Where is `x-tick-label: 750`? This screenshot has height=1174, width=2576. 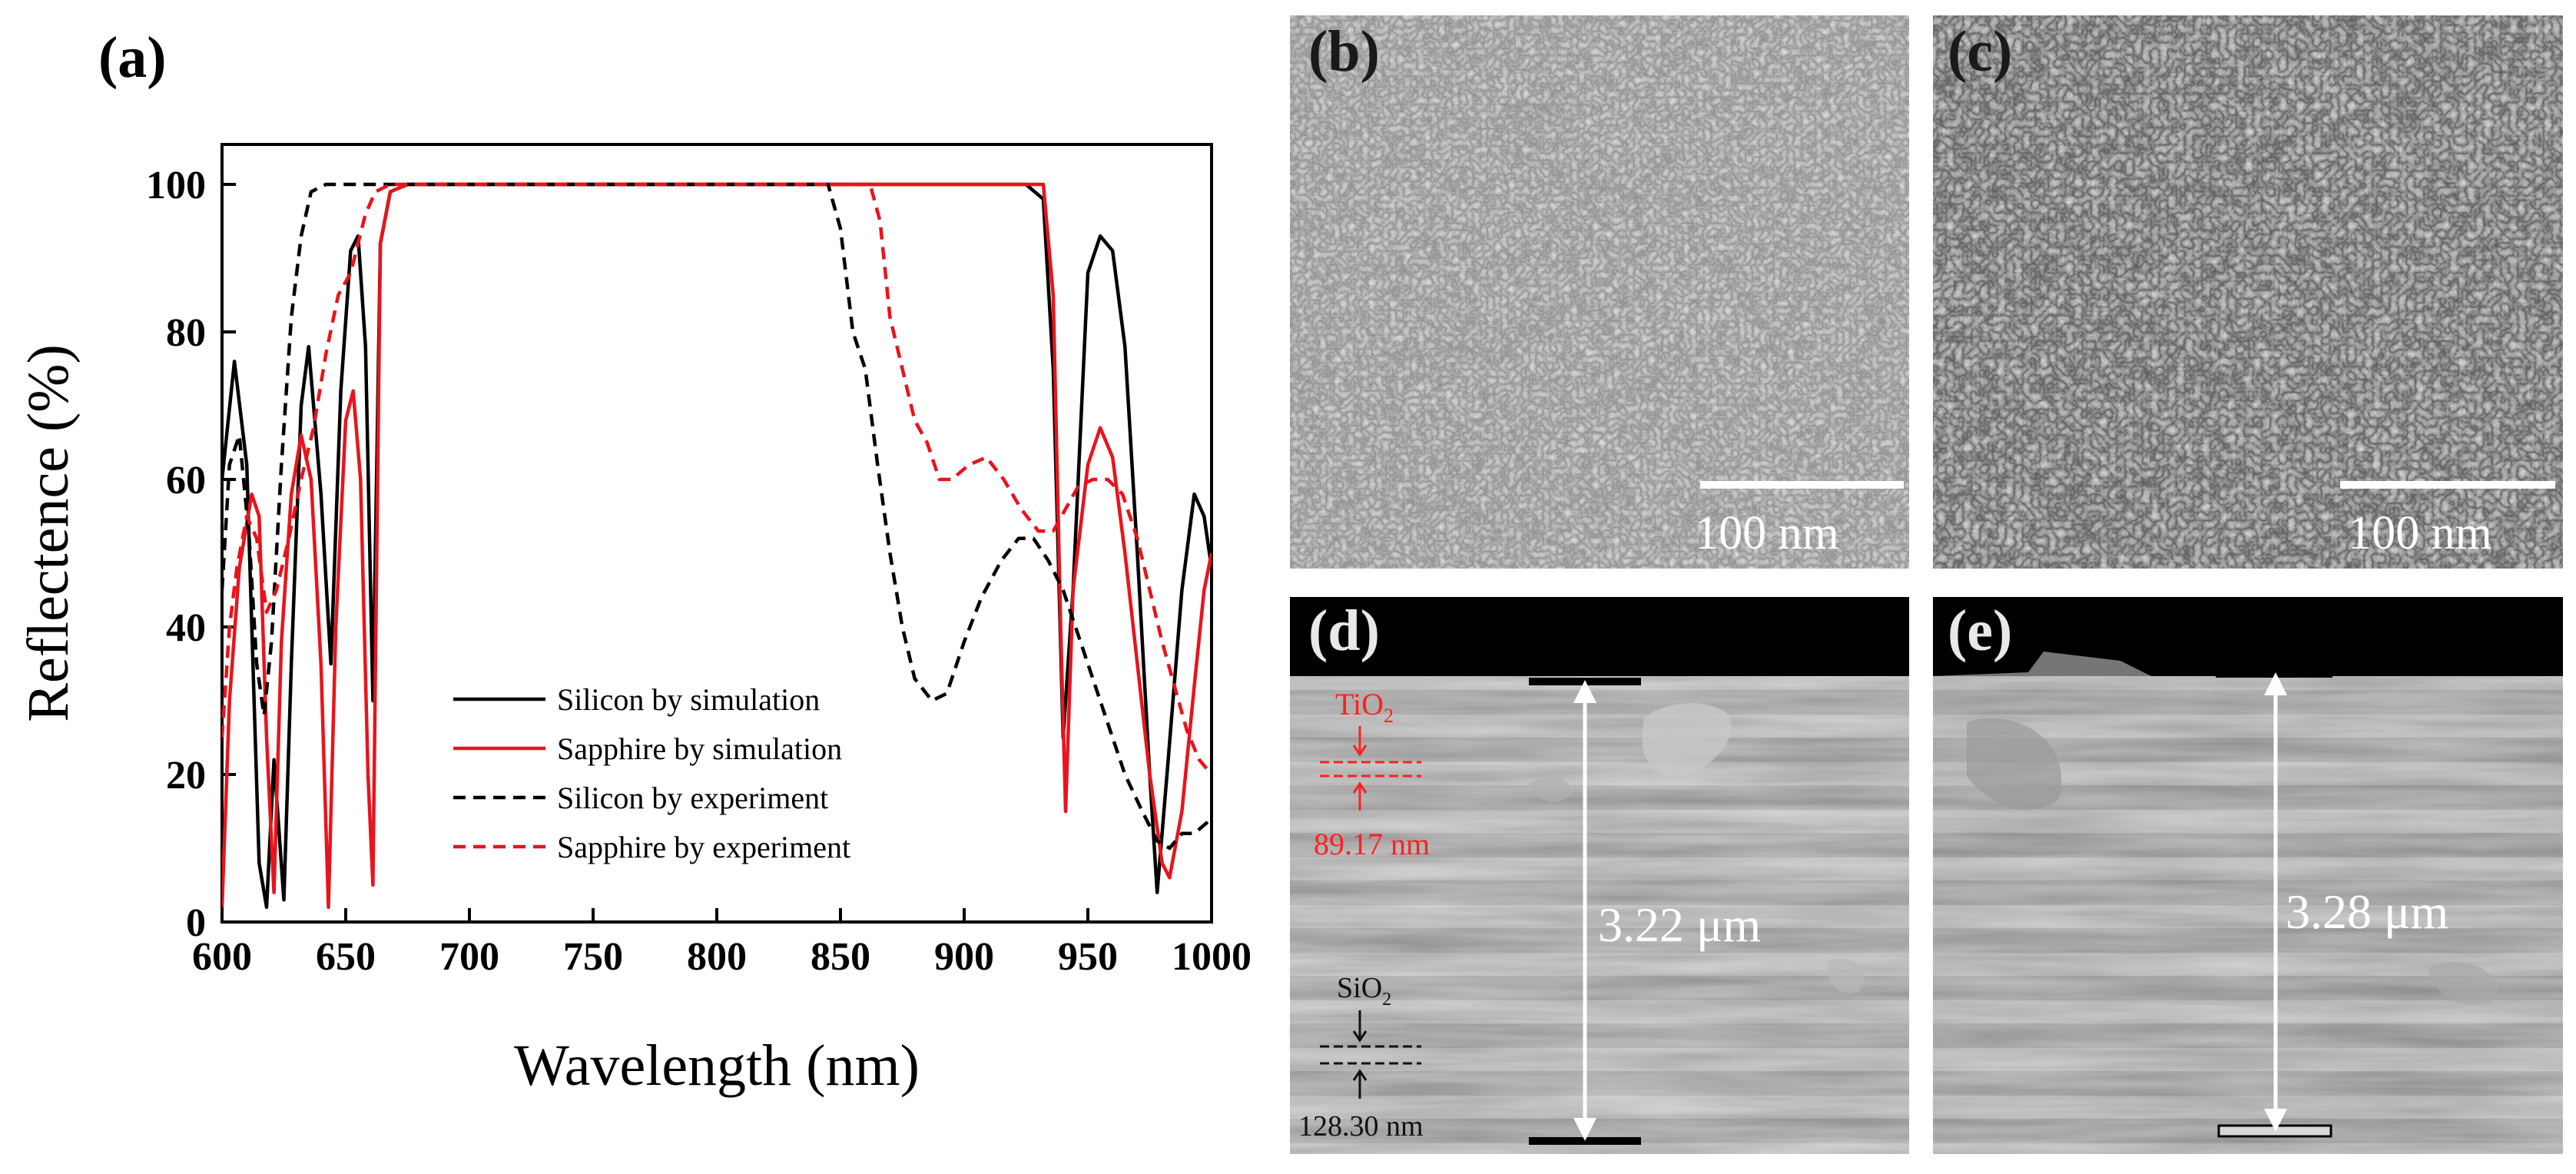
x-tick-label: 750 is located at coordinates (593, 957).